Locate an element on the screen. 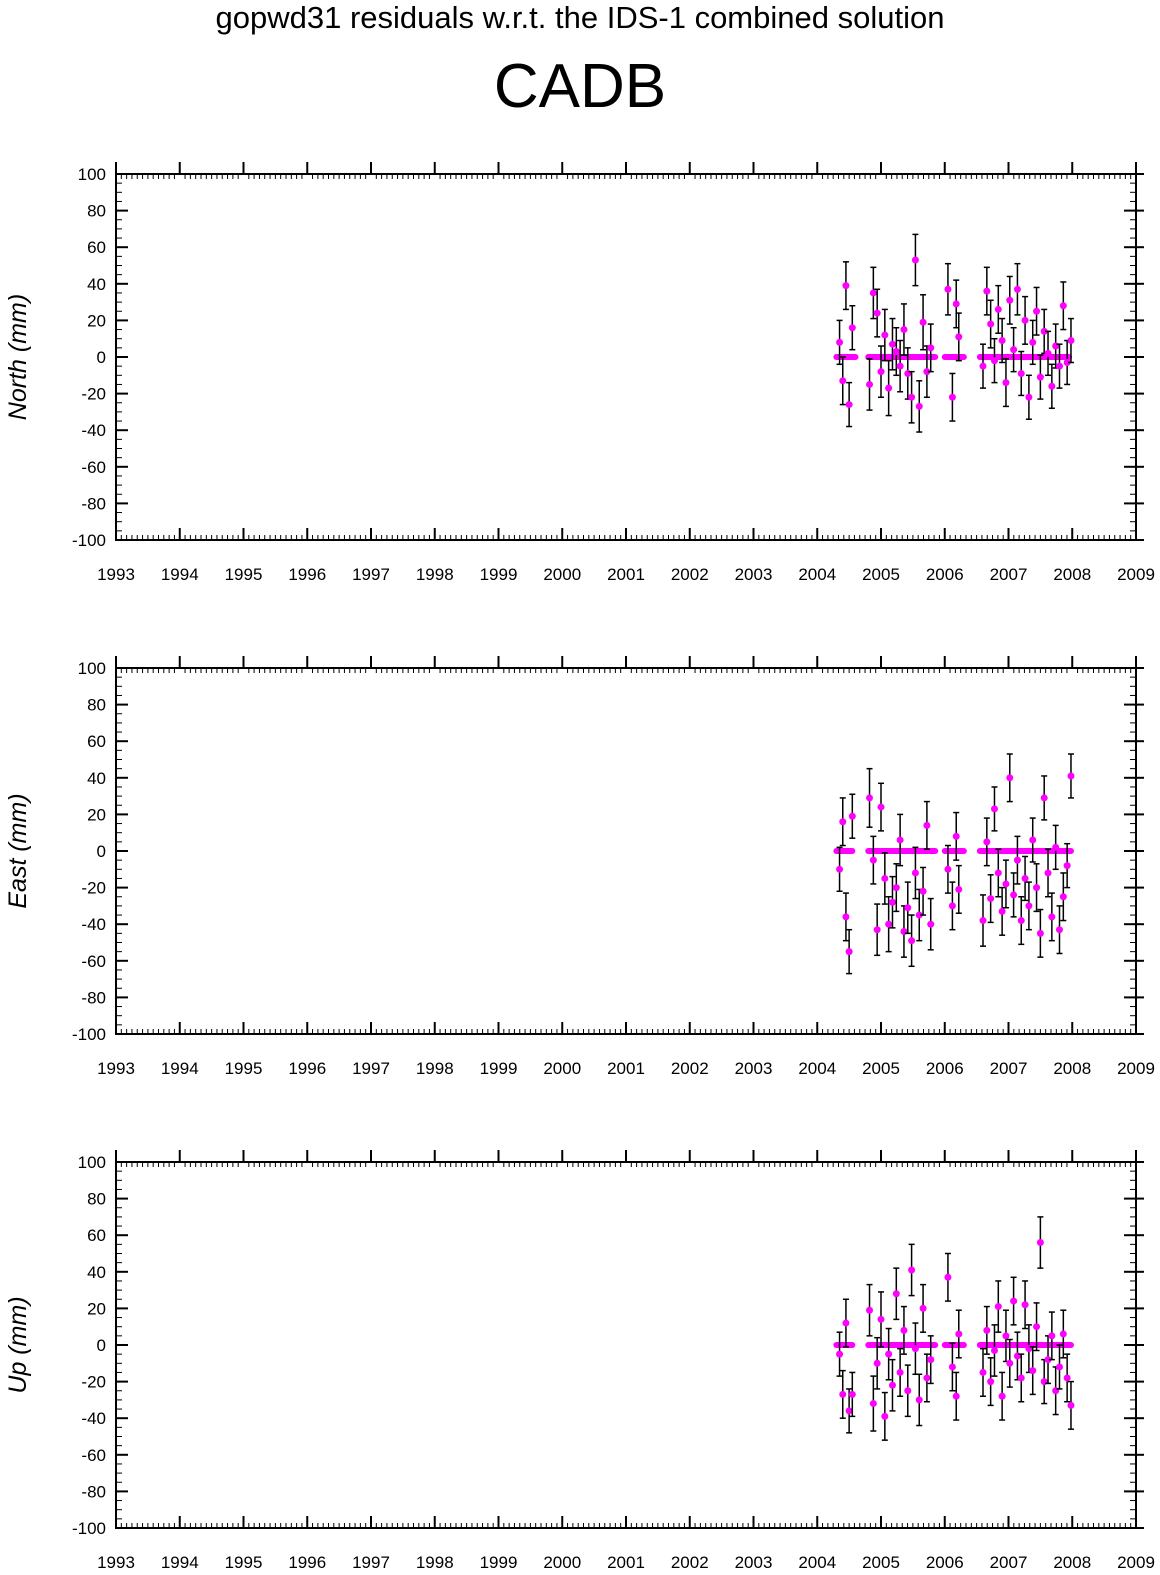 The width and height of the screenshot is (1160, 1575). x-tick-label: 1999 is located at coordinates (499, 1562).